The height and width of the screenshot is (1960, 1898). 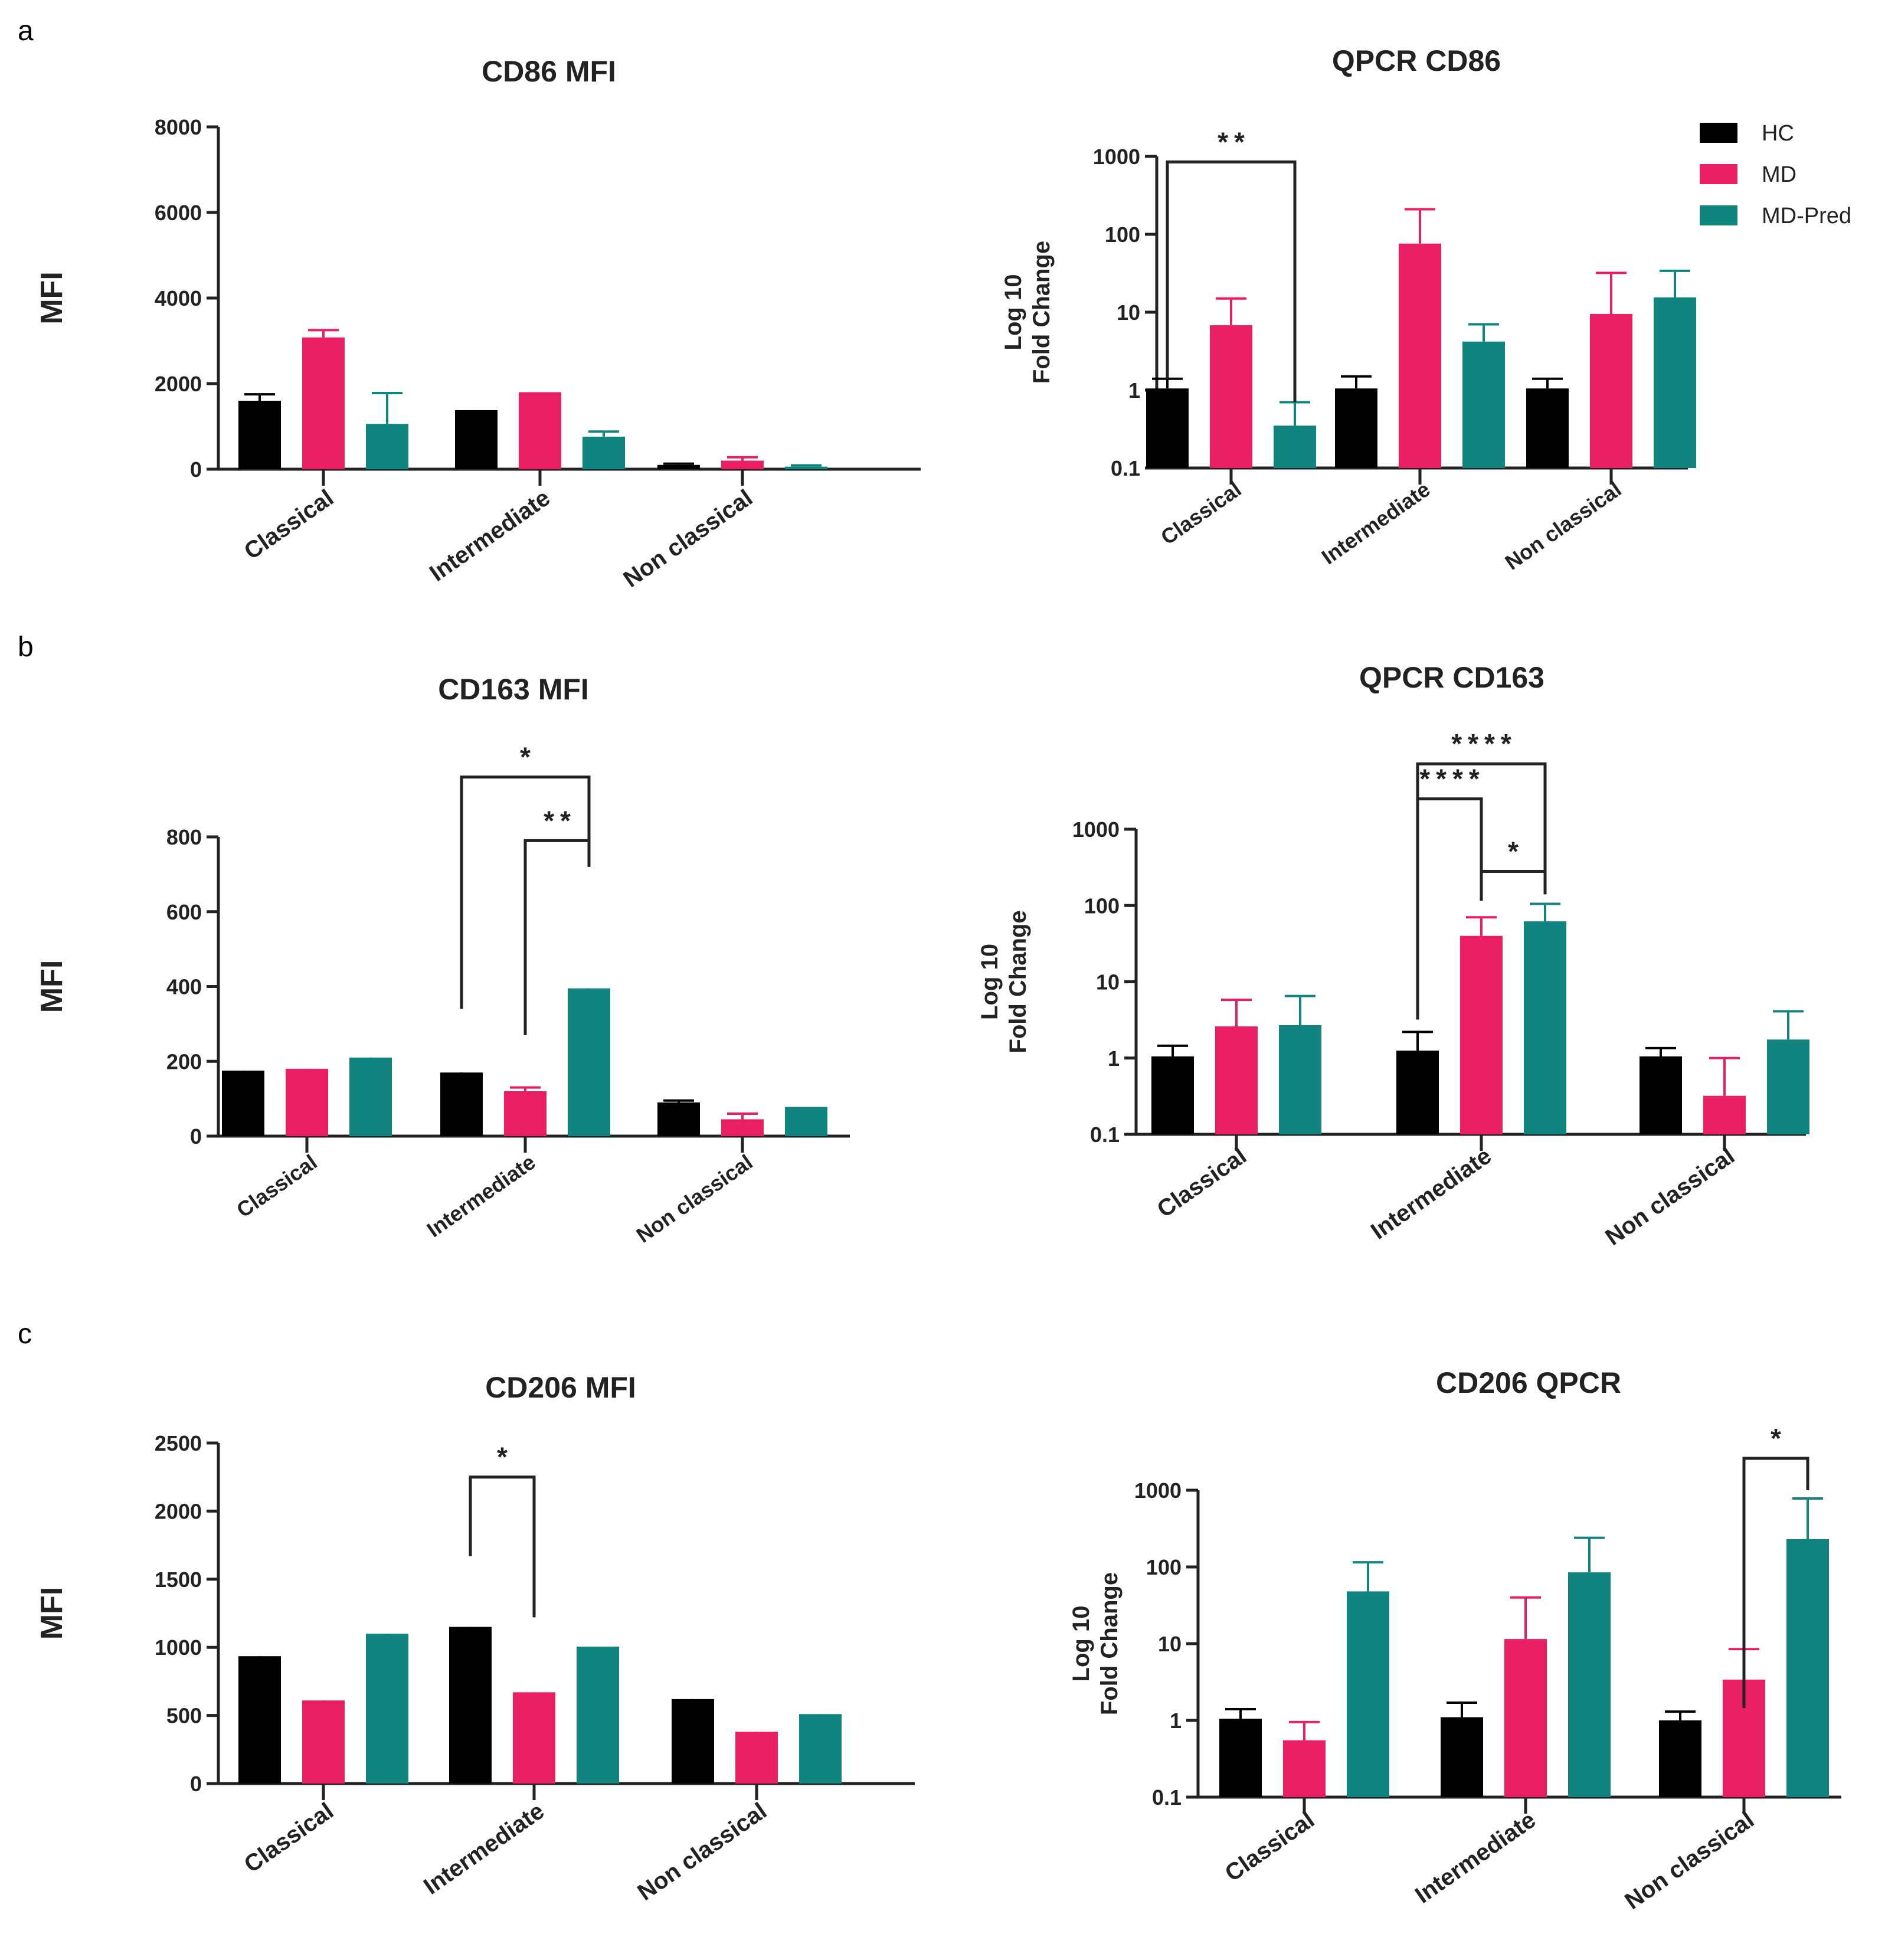 What do you see at coordinates (184, 987) in the screenshot?
I see `y-tick-label: 400` at bounding box center [184, 987].